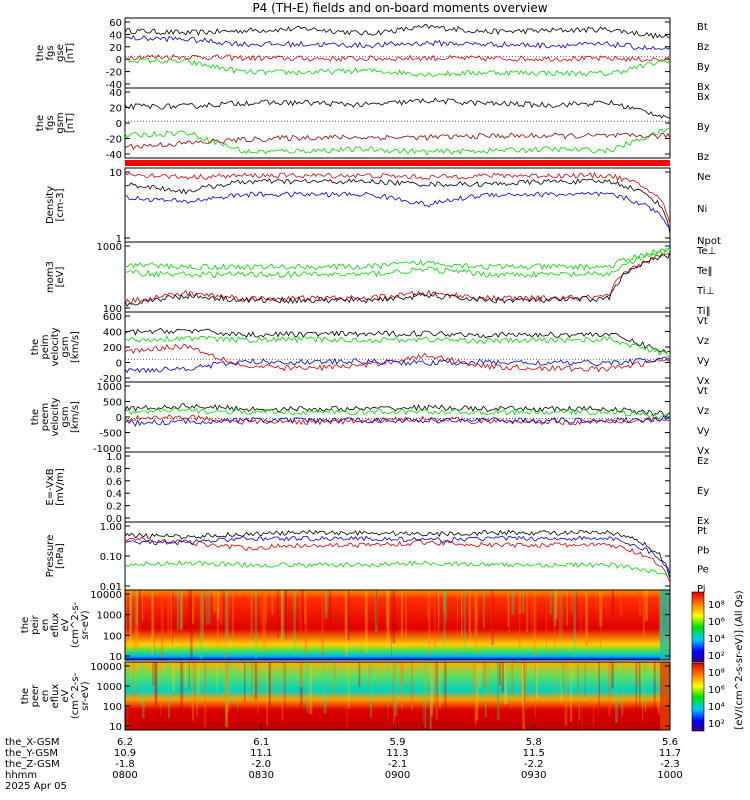  What do you see at coordinates (125, 764) in the screenshot?
I see `x-row-value: -1.8` at bounding box center [125, 764].